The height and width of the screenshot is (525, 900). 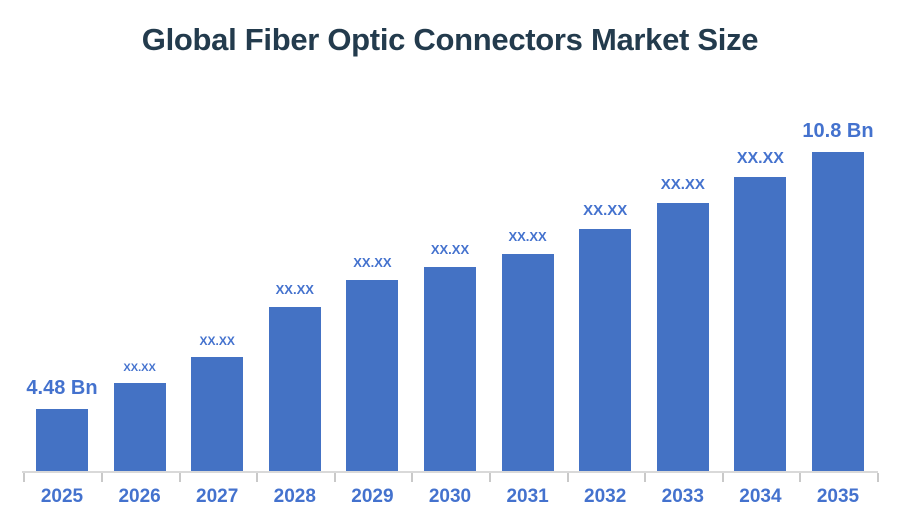 I want to click on year-label-2035: 2035, so click(x=838, y=496).